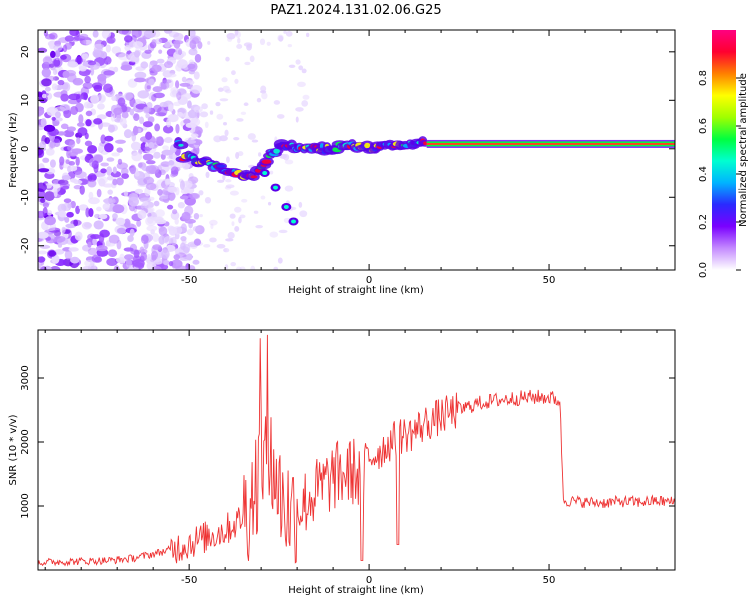  What do you see at coordinates (13, 449) in the screenshot?
I see `snr-y-axis-label: SNR (10 * v/v)` at bounding box center [13, 449].